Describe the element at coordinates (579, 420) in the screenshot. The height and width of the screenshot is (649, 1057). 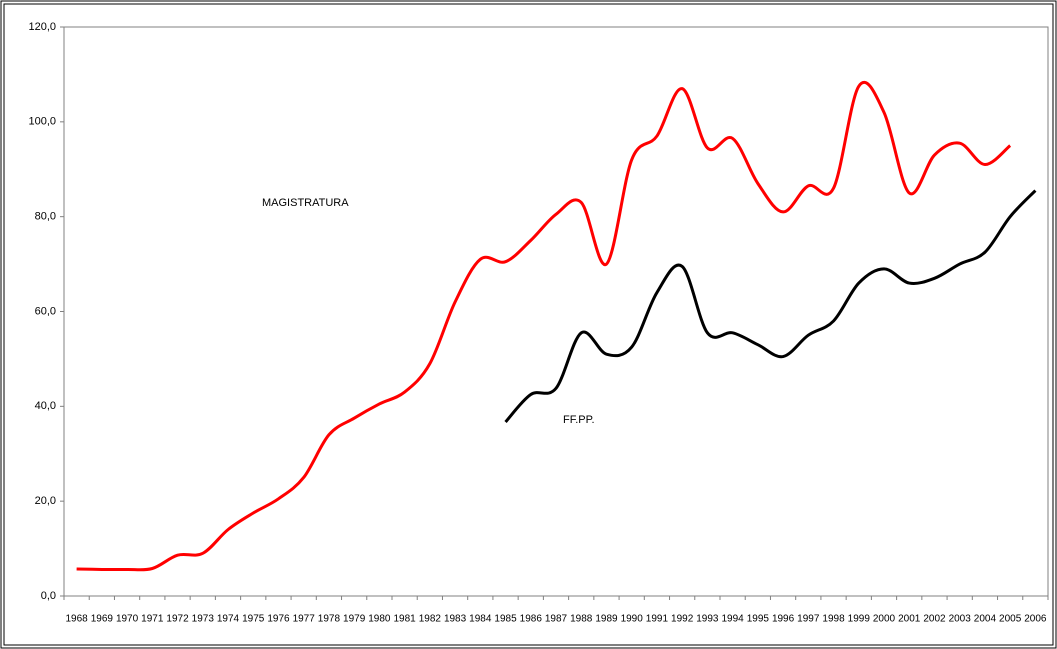
I see `series-annotation: FF.PP.` at that location.